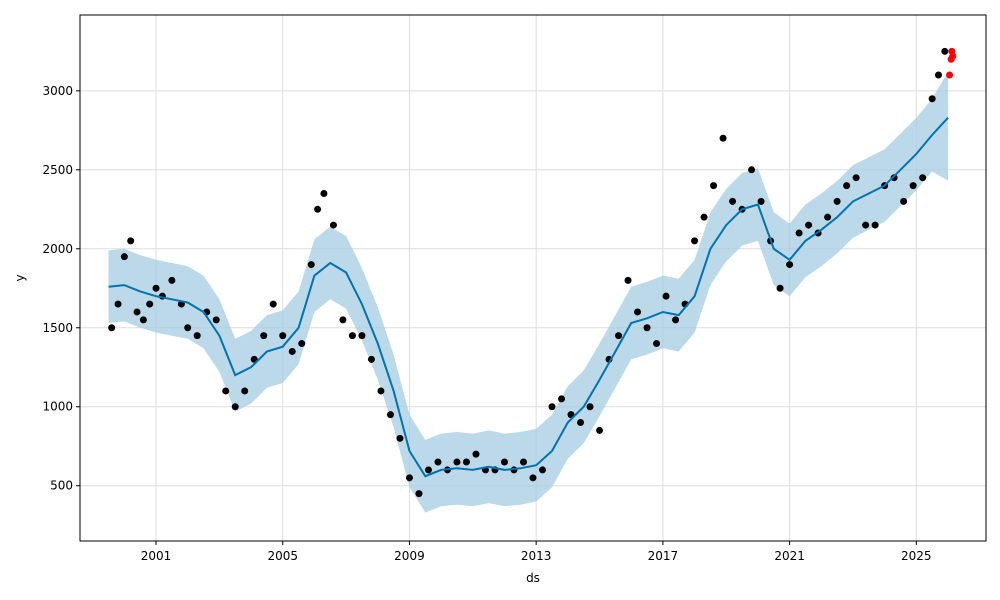 Image resolution: width=1000 pixels, height=600 pixels. Describe the element at coordinates (57, 328) in the screenshot. I see `y-tick-label: 1500` at that location.